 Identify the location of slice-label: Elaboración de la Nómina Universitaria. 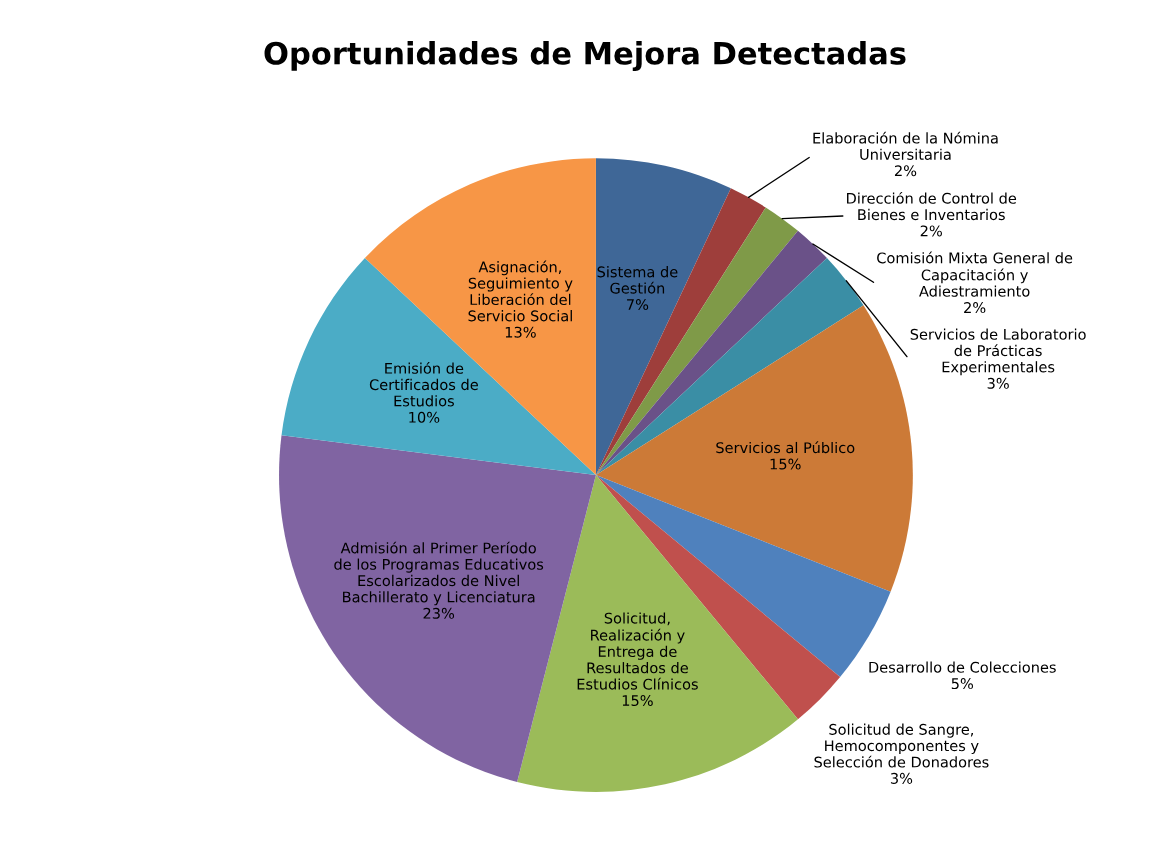
(905, 145).